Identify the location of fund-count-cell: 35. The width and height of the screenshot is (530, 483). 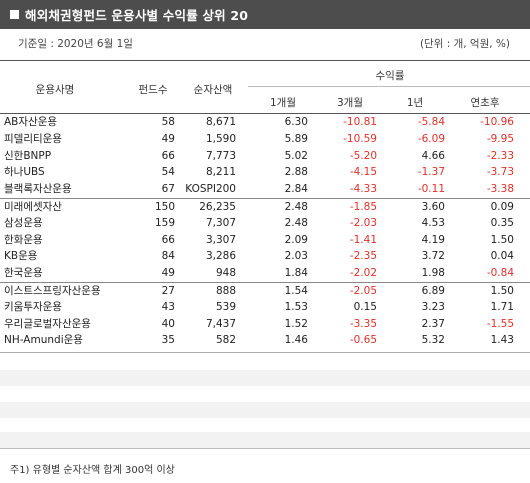
(168, 340).